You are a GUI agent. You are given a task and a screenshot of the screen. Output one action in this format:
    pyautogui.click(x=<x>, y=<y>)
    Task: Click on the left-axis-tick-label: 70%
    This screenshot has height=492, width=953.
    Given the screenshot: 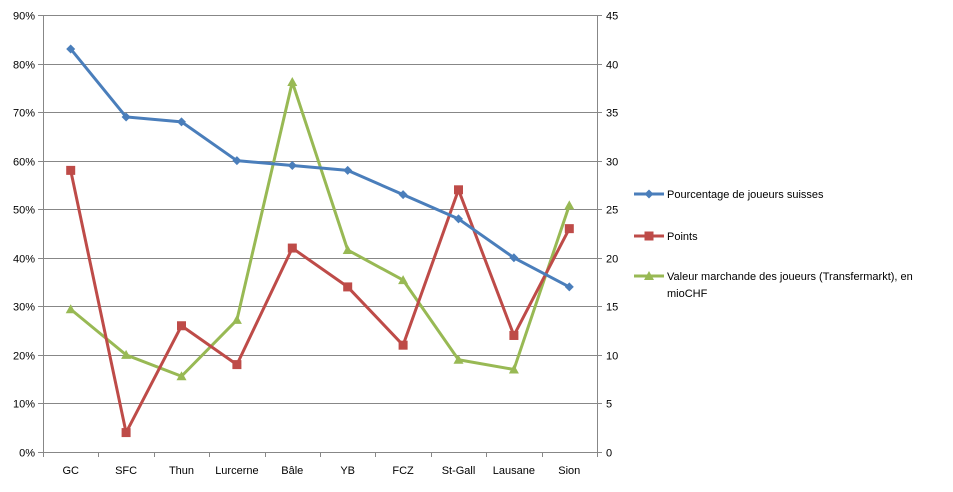 What is the action you would take?
    pyautogui.click(x=24, y=114)
    